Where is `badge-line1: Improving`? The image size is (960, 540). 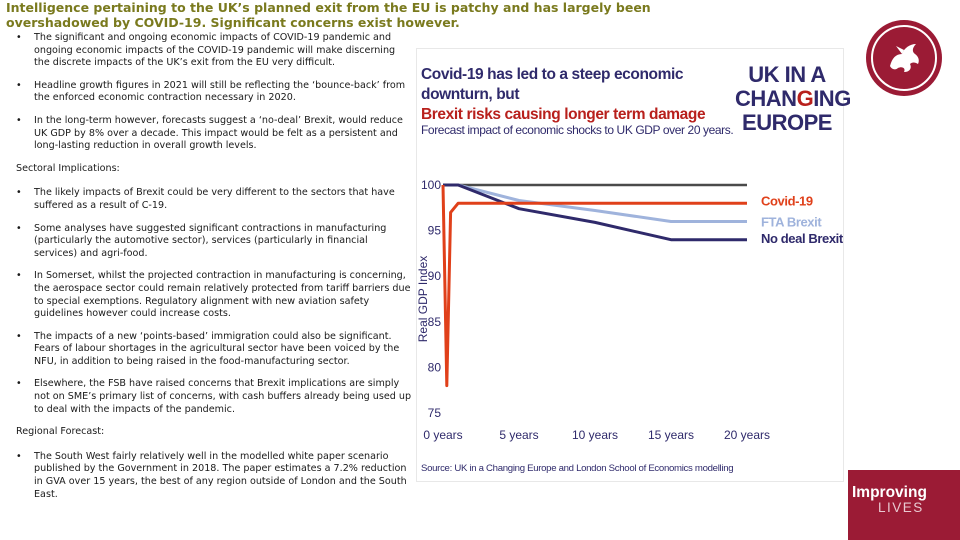
badge-line1: Improving is located at coordinates (889, 492).